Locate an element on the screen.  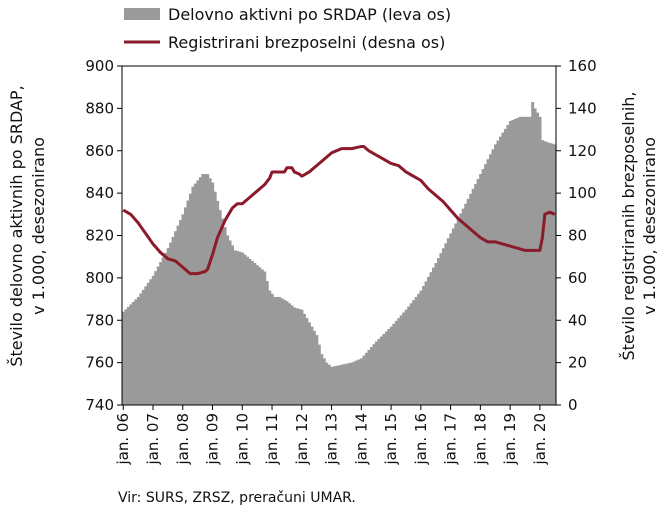
x-tick-label: jan. 09 is located at coordinates (213, 439).